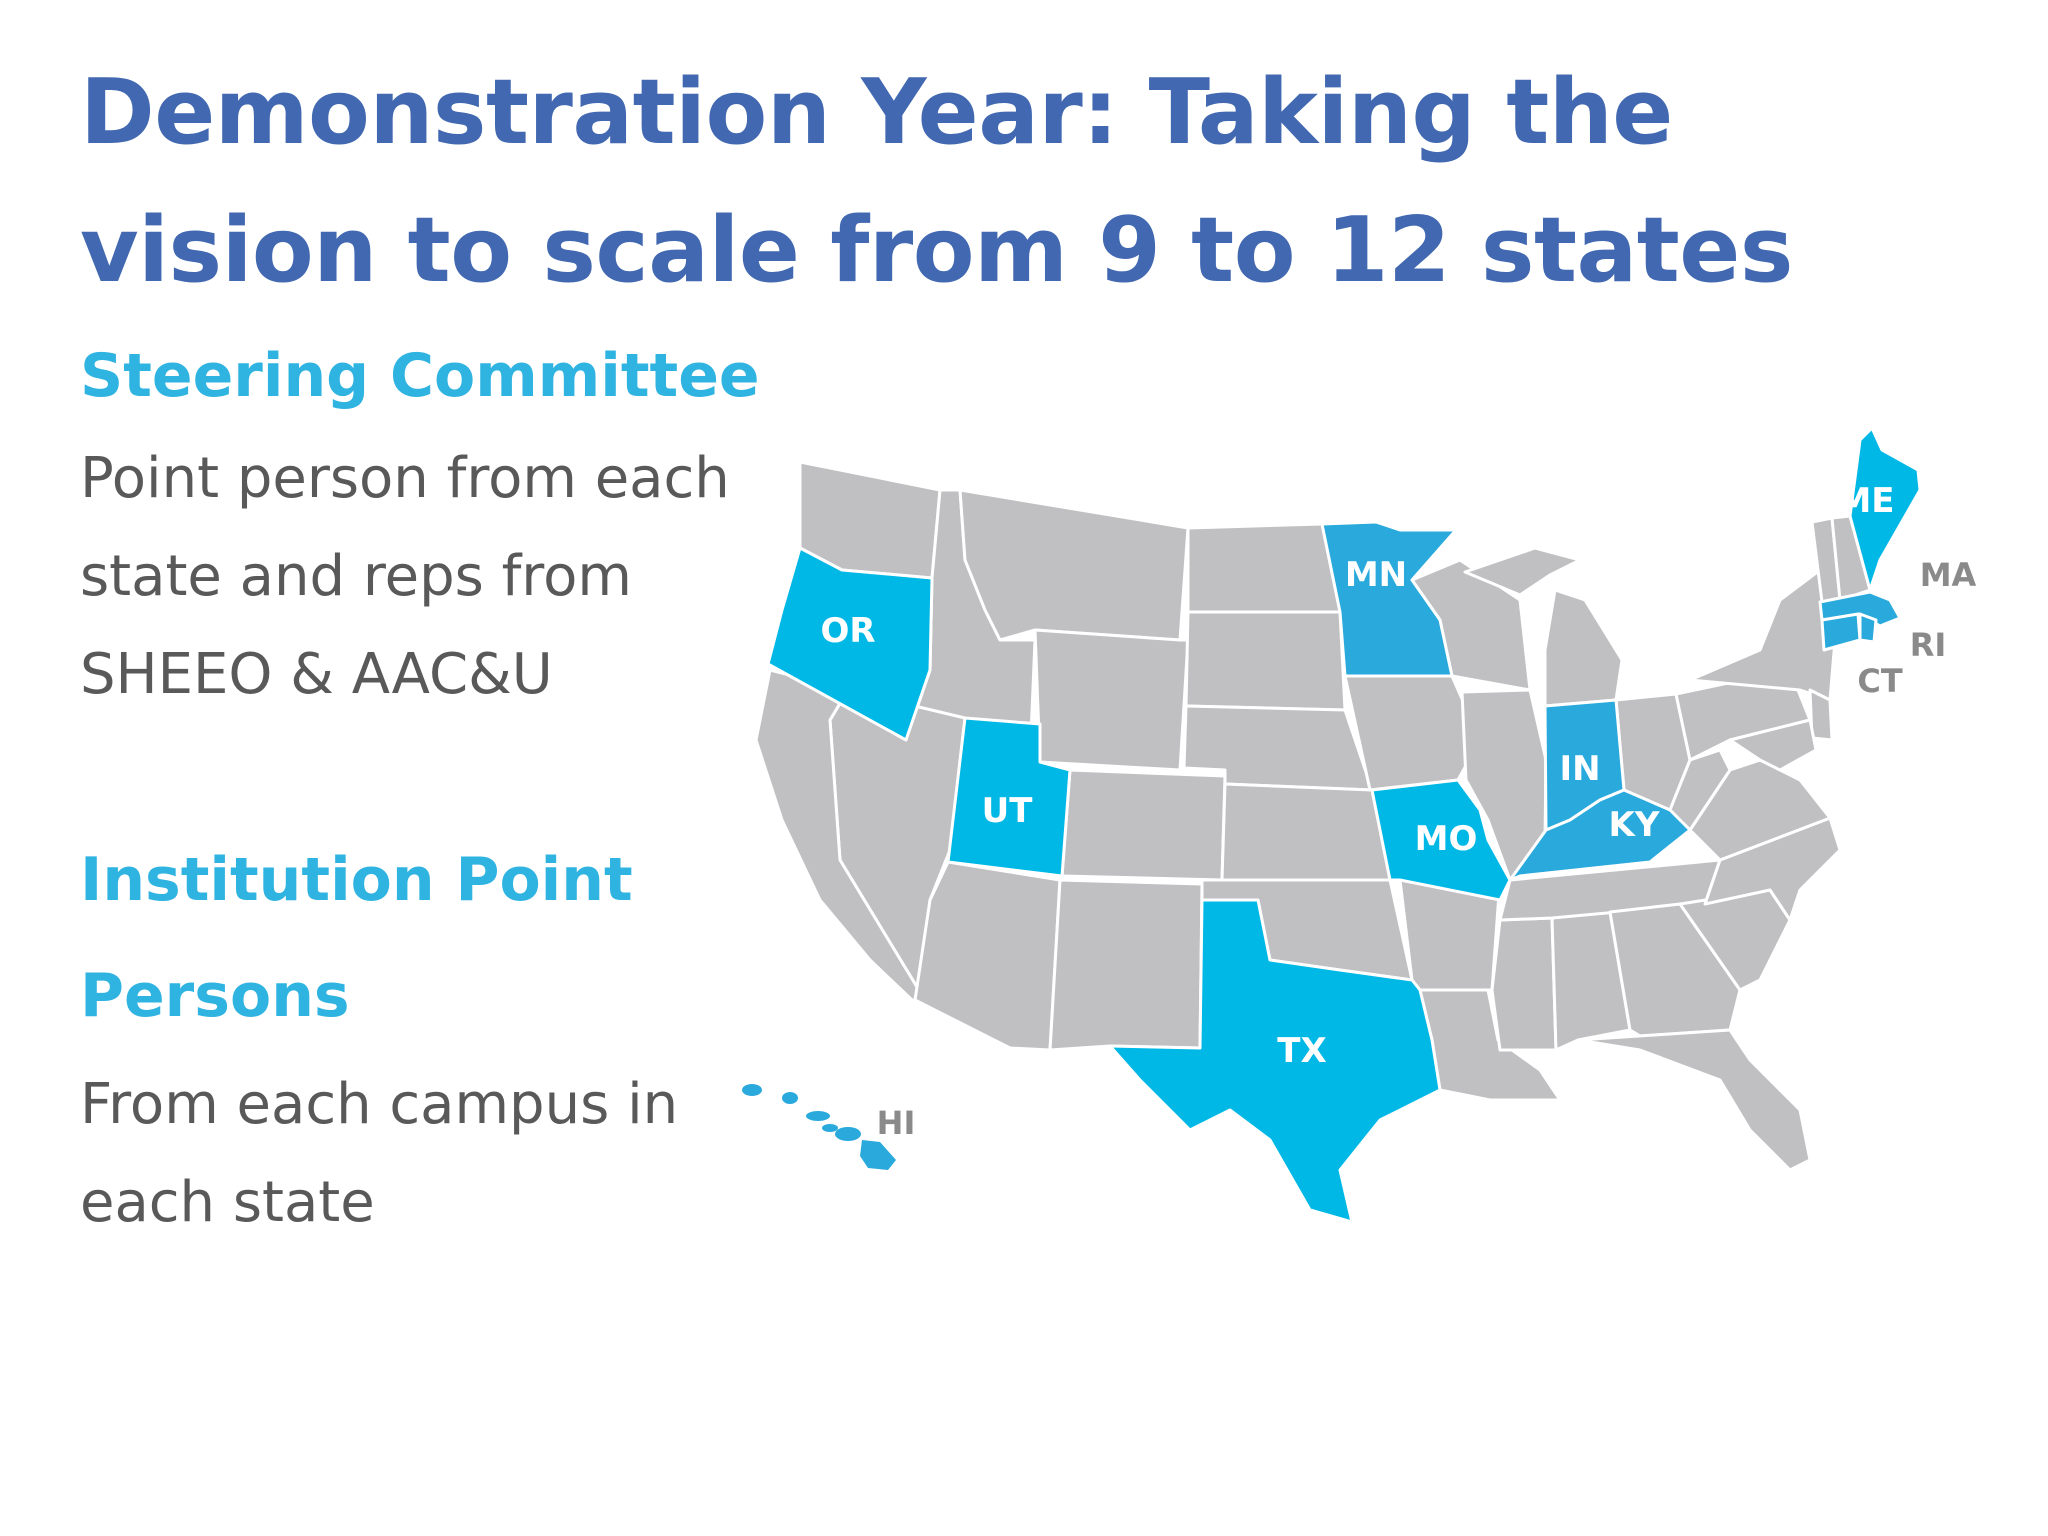  I want to click on state-me, so click(1885, 509).